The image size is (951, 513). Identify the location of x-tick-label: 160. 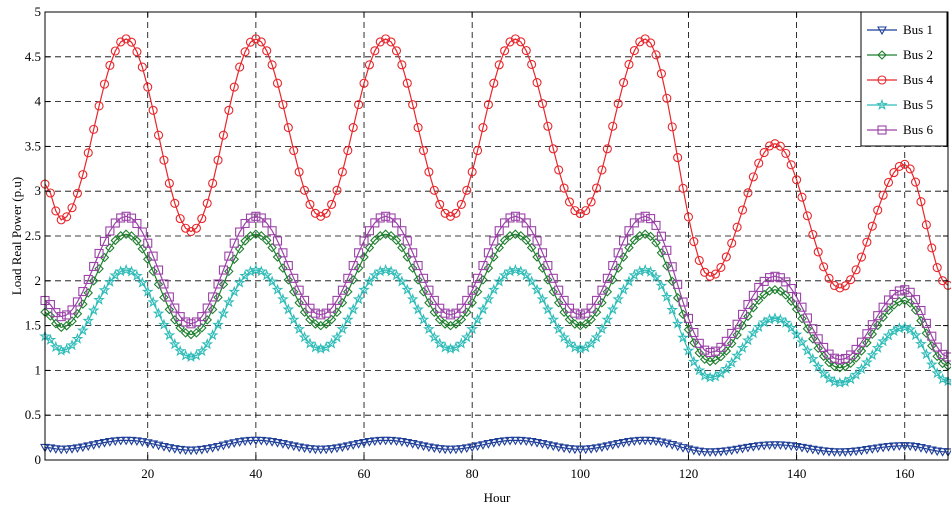
(905, 473).